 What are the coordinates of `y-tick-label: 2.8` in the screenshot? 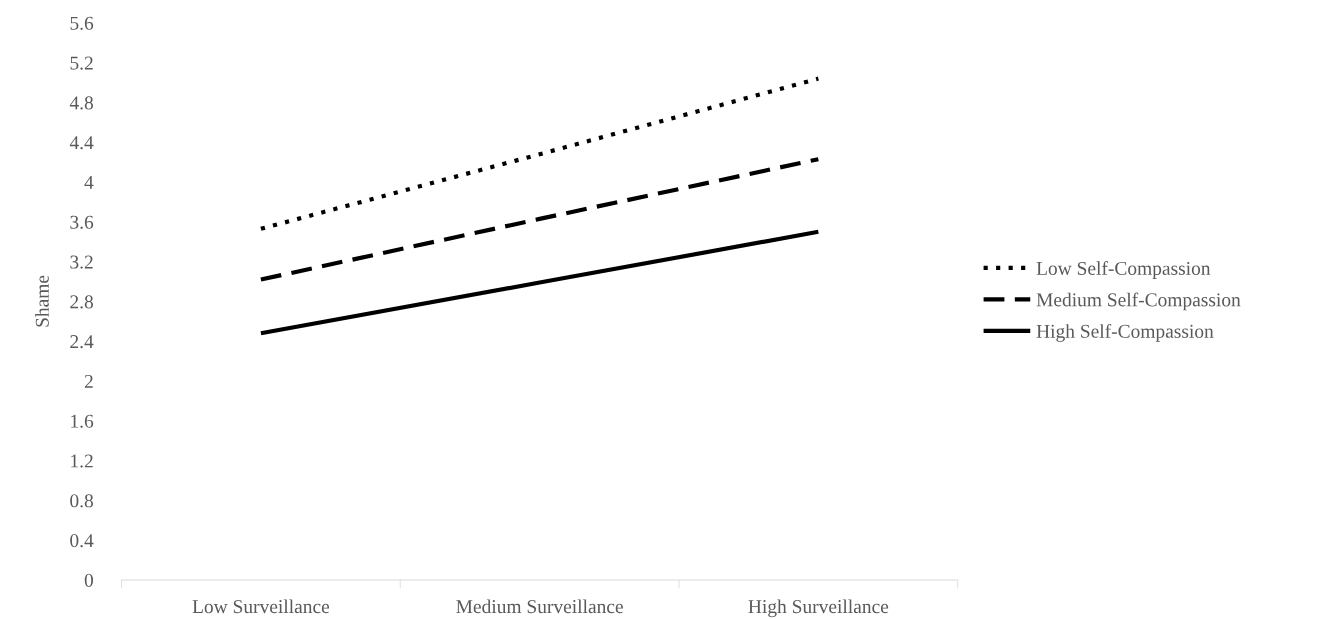 It's located at (82, 302).